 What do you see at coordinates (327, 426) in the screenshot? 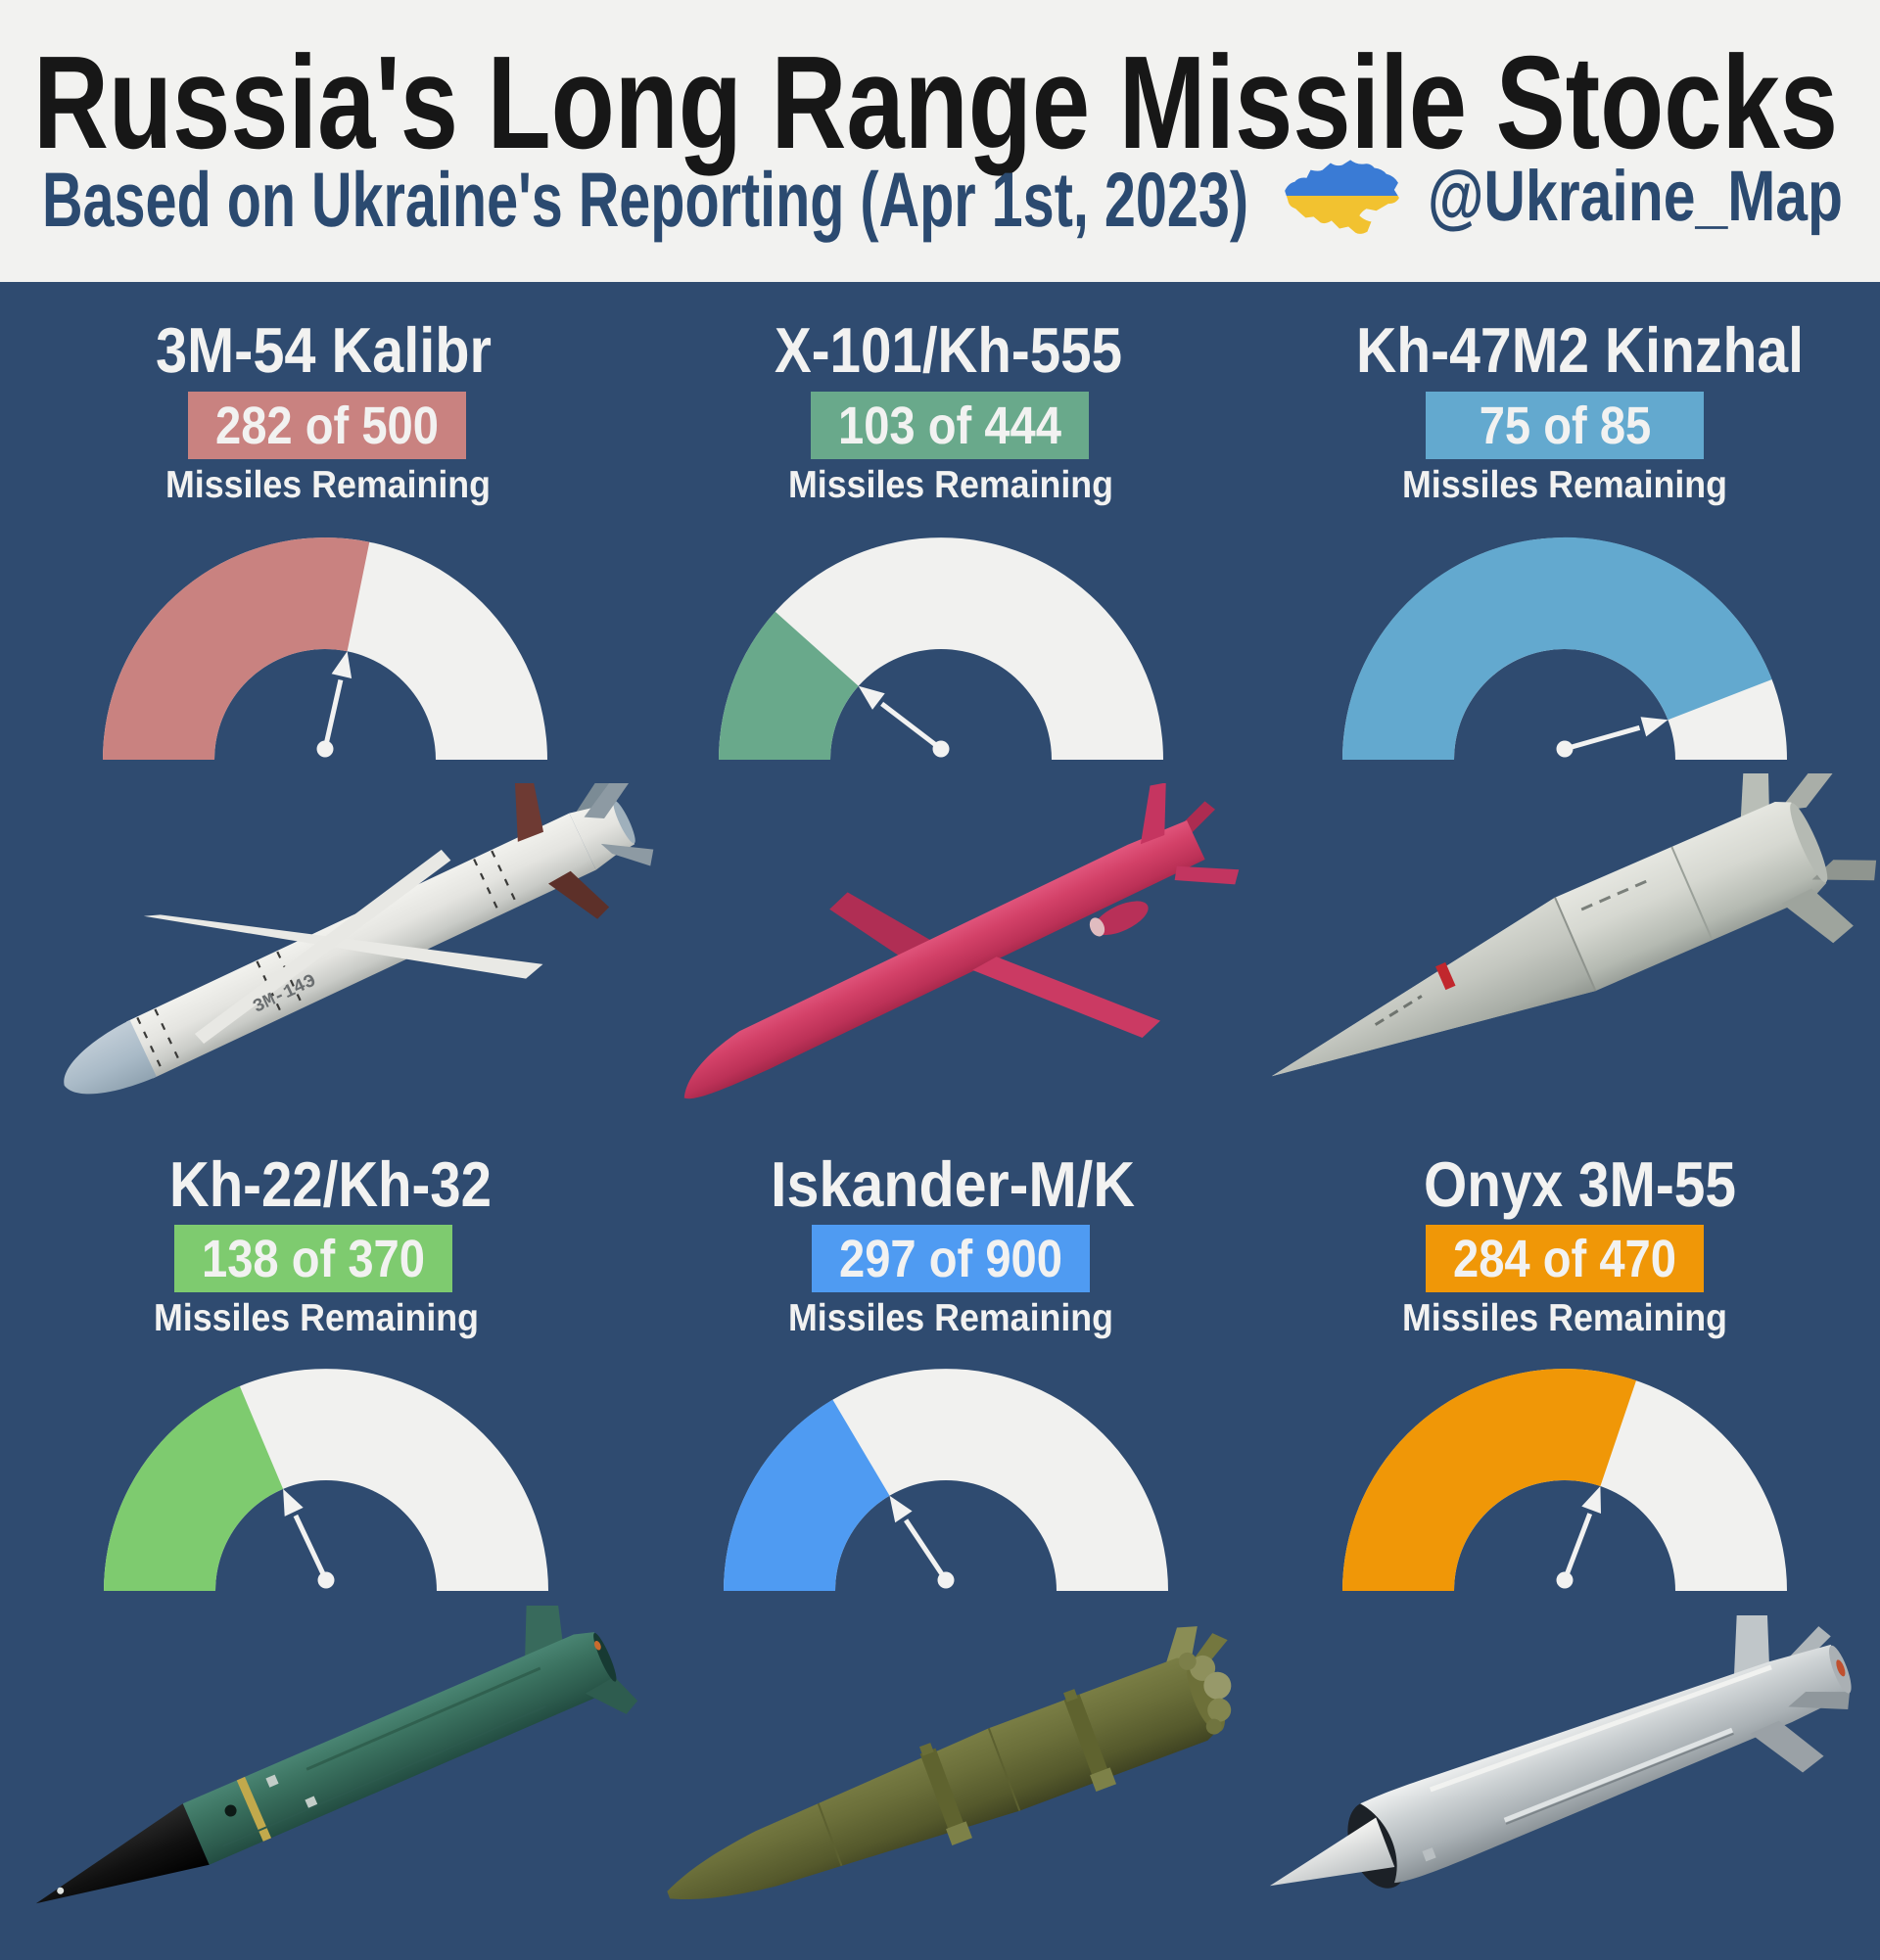
I see `svg-text: 282 of 500` at bounding box center [327, 426].